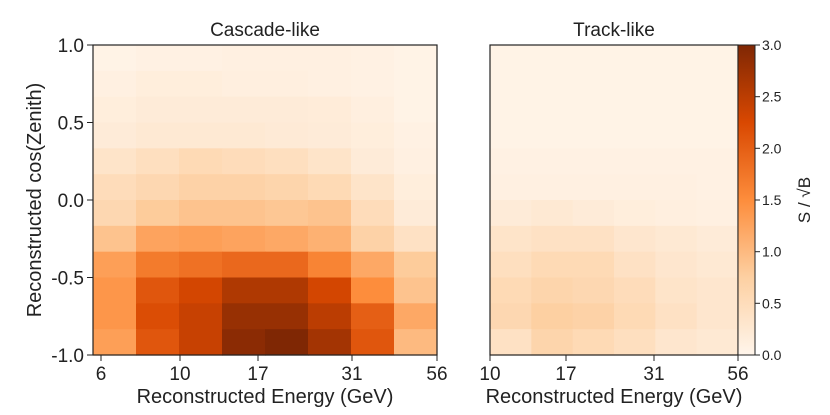 This screenshot has width=830, height=415. I want to click on colorbar-tick-label: 2.5, so click(772, 97).